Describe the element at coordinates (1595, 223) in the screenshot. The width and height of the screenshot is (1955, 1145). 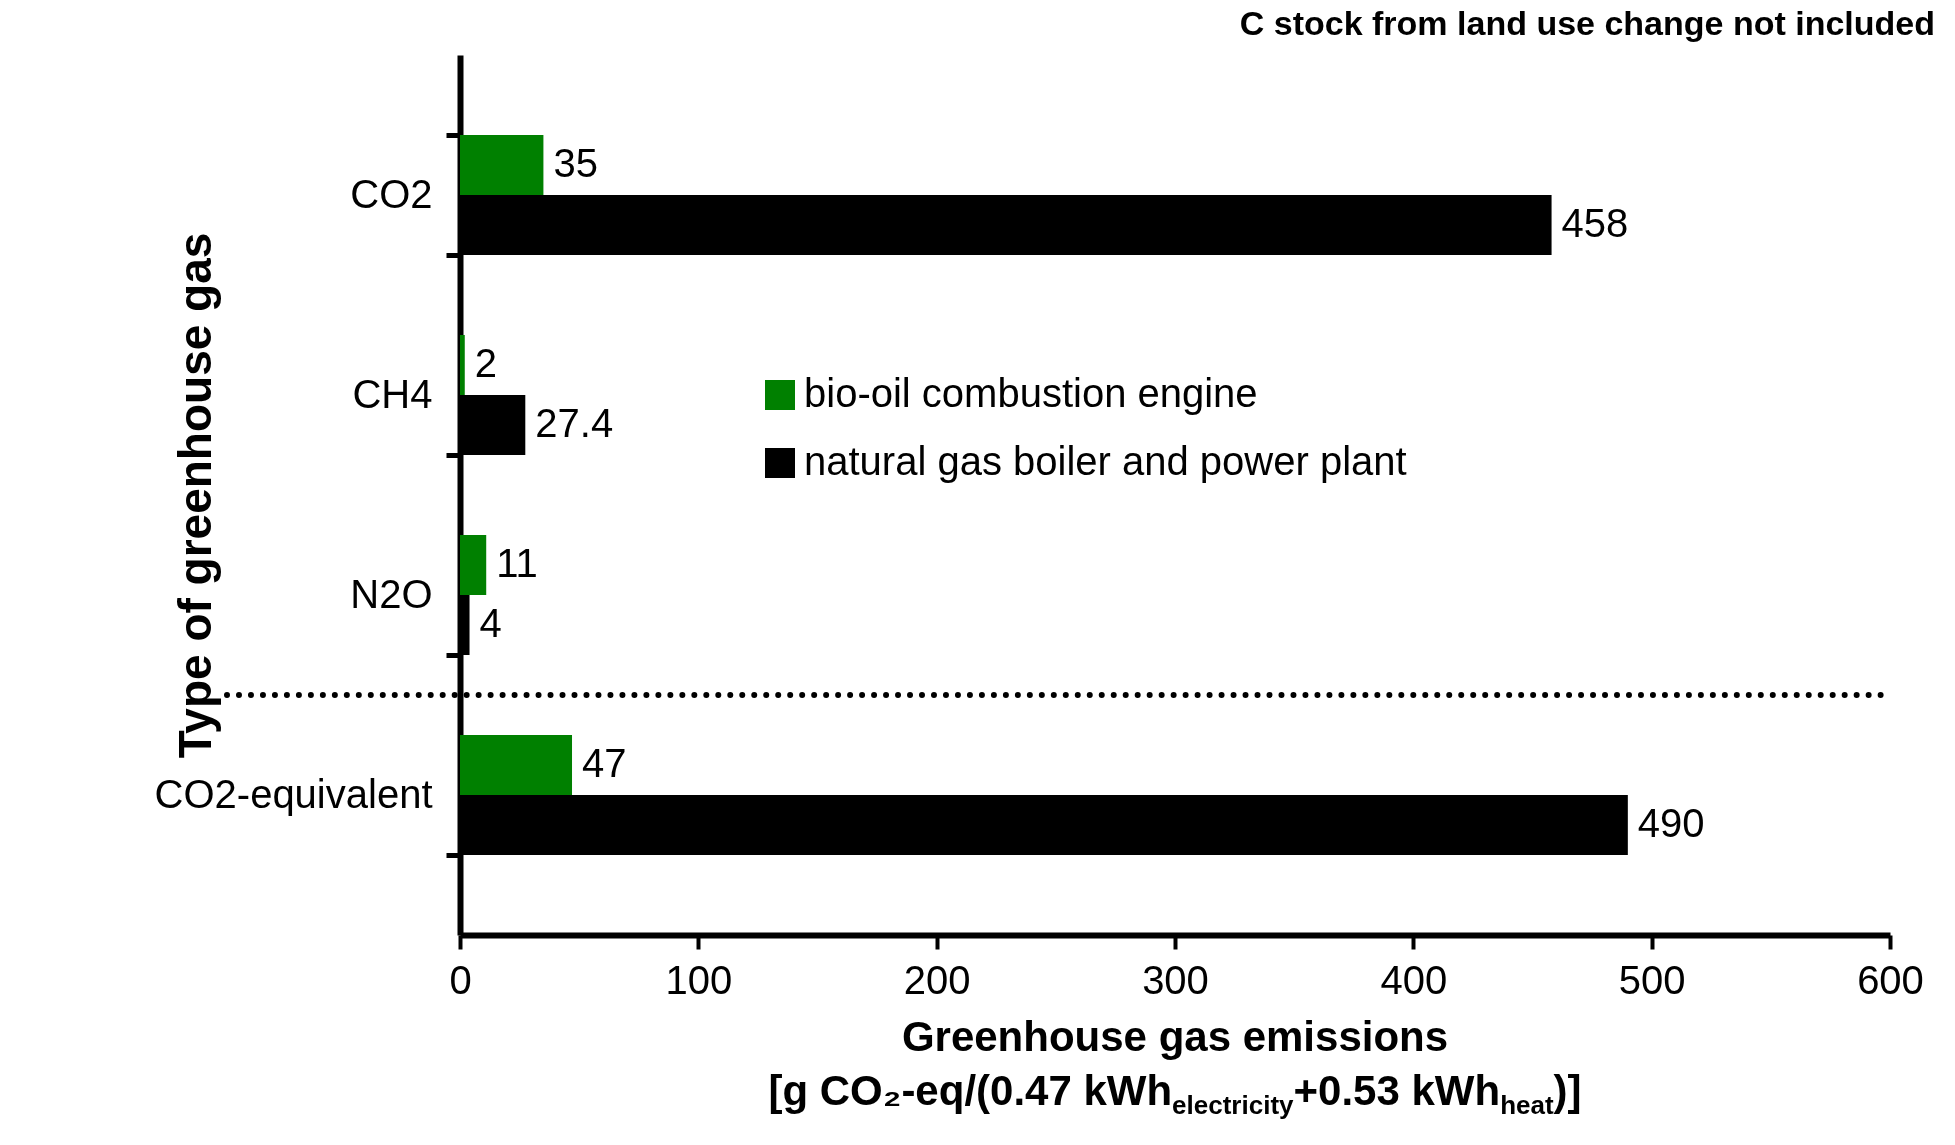
I see `data-label: 458` at that location.